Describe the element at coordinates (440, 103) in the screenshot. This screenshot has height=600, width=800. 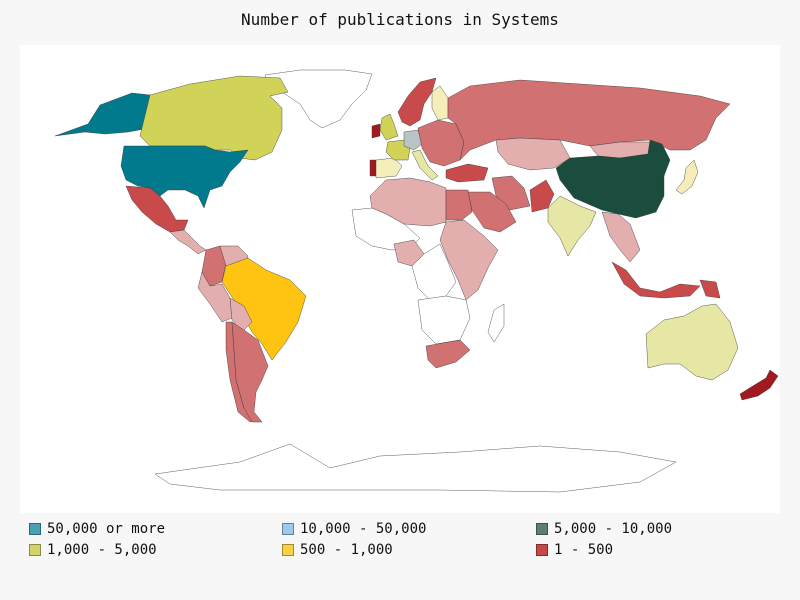
I see `country-finland` at that location.